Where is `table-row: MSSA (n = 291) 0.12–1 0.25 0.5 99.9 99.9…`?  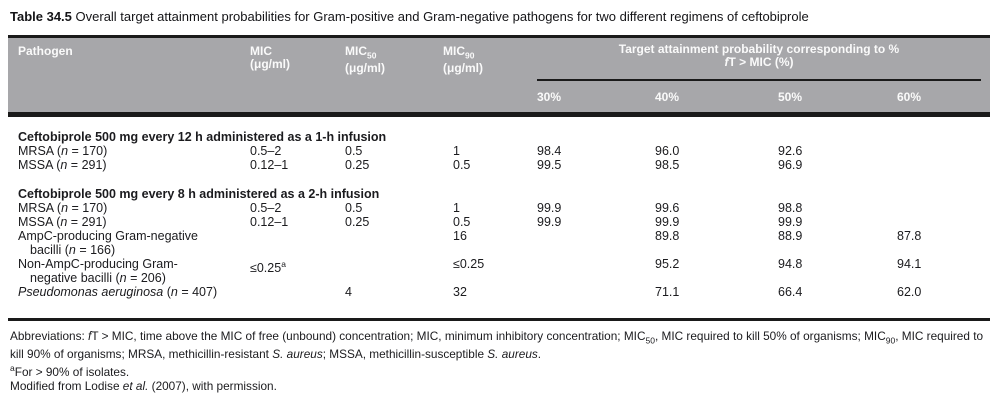 table-row: MSSA (n = 291) 0.12–1 0.25 0.5 99.9 99.9… is located at coordinates (499, 222).